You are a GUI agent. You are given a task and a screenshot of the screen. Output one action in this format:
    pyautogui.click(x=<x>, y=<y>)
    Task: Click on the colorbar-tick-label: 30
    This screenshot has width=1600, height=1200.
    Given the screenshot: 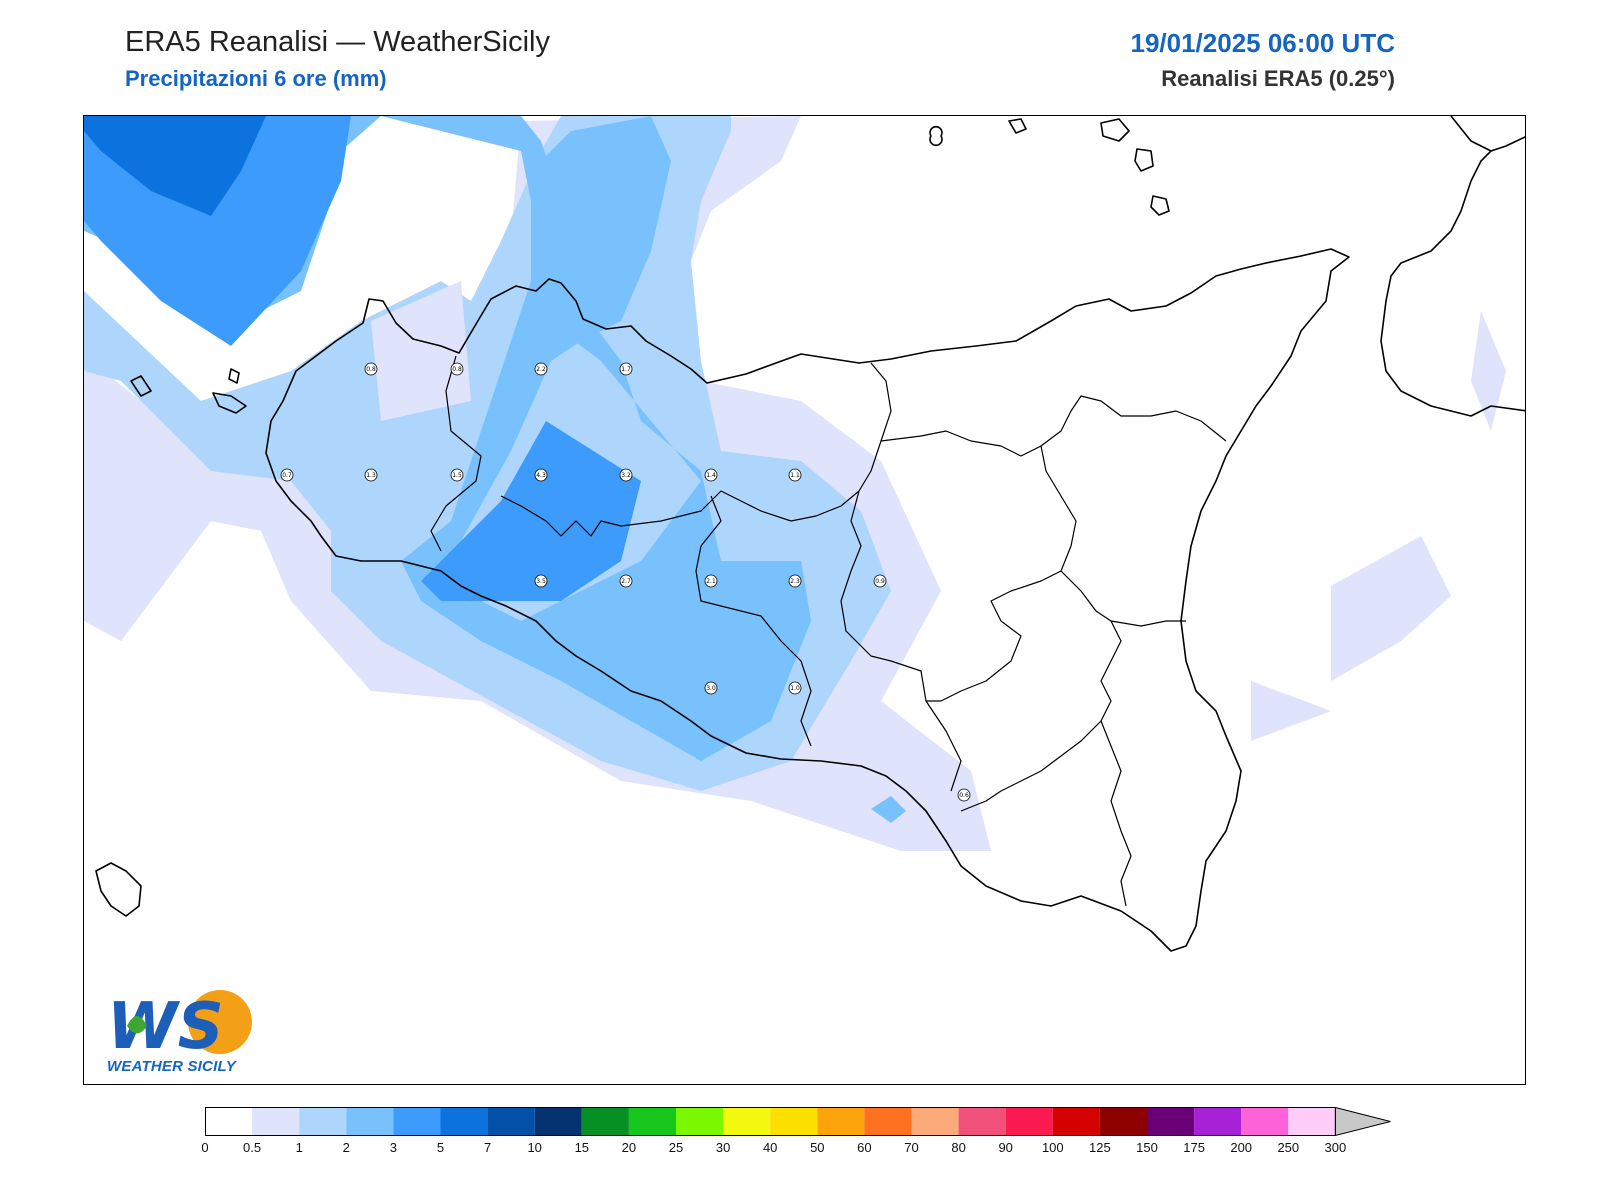 What is the action you would take?
    pyautogui.click(x=723, y=1147)
    